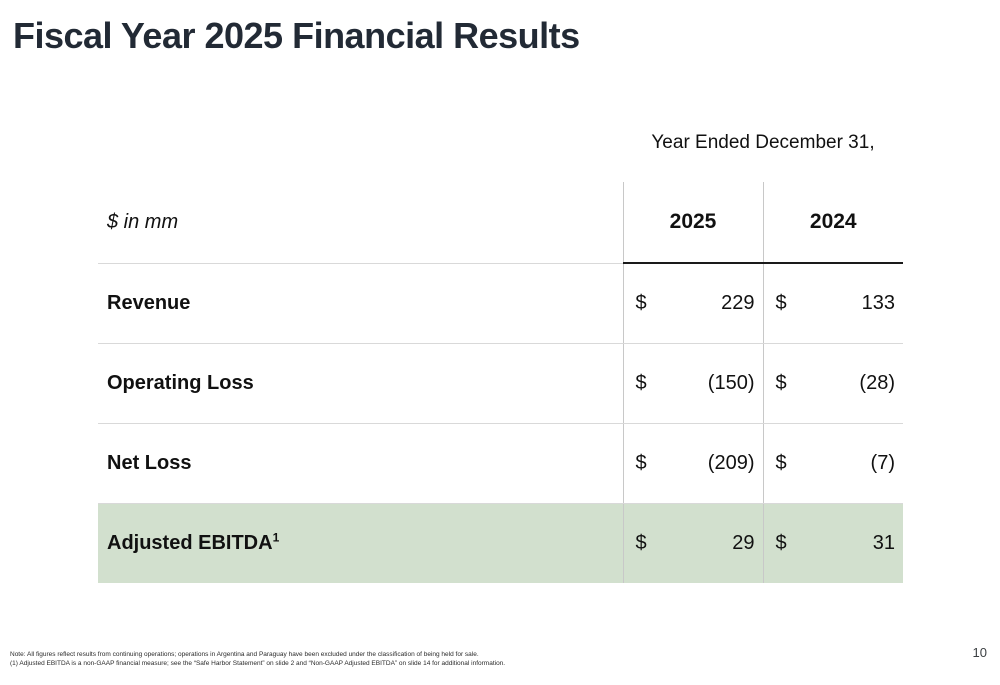  I want to click on amount: 133, so click(878, 302).